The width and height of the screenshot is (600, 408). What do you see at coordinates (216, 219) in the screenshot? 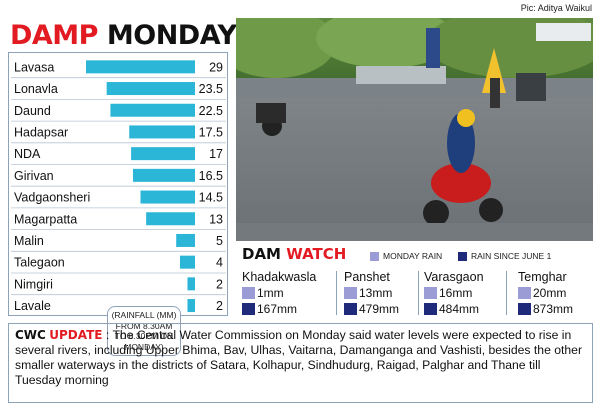
I see `value-label: 13` at bounding box center [216, 219].